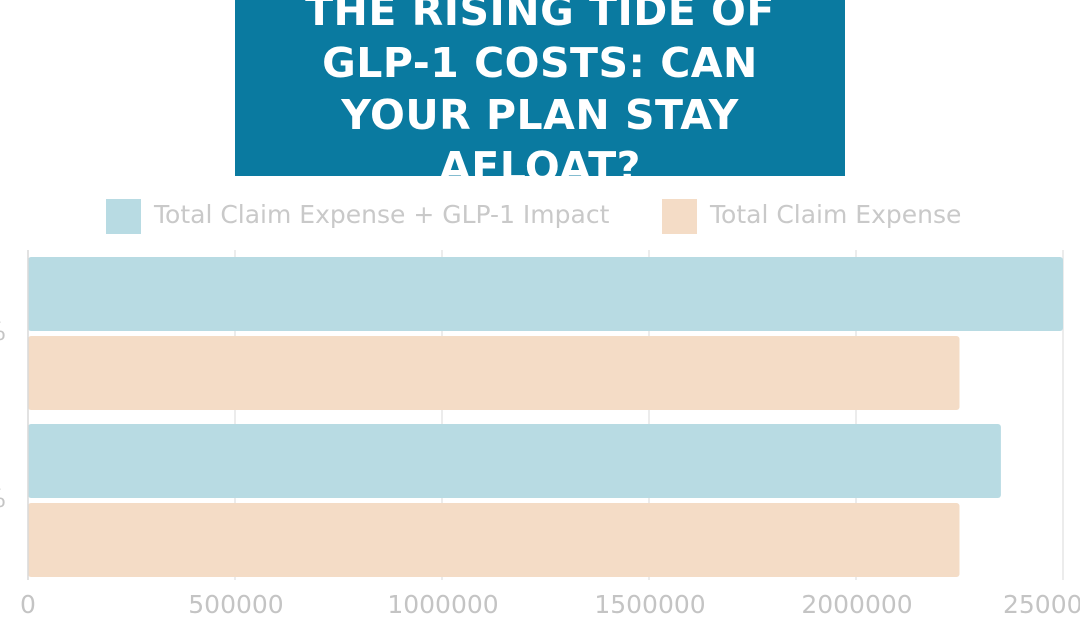 The width and height of the screenshot is (1080, 628). Describe the element at coordinates (442, 604) in the screenshot. I see `x-tick-label: 1000000` at that location.